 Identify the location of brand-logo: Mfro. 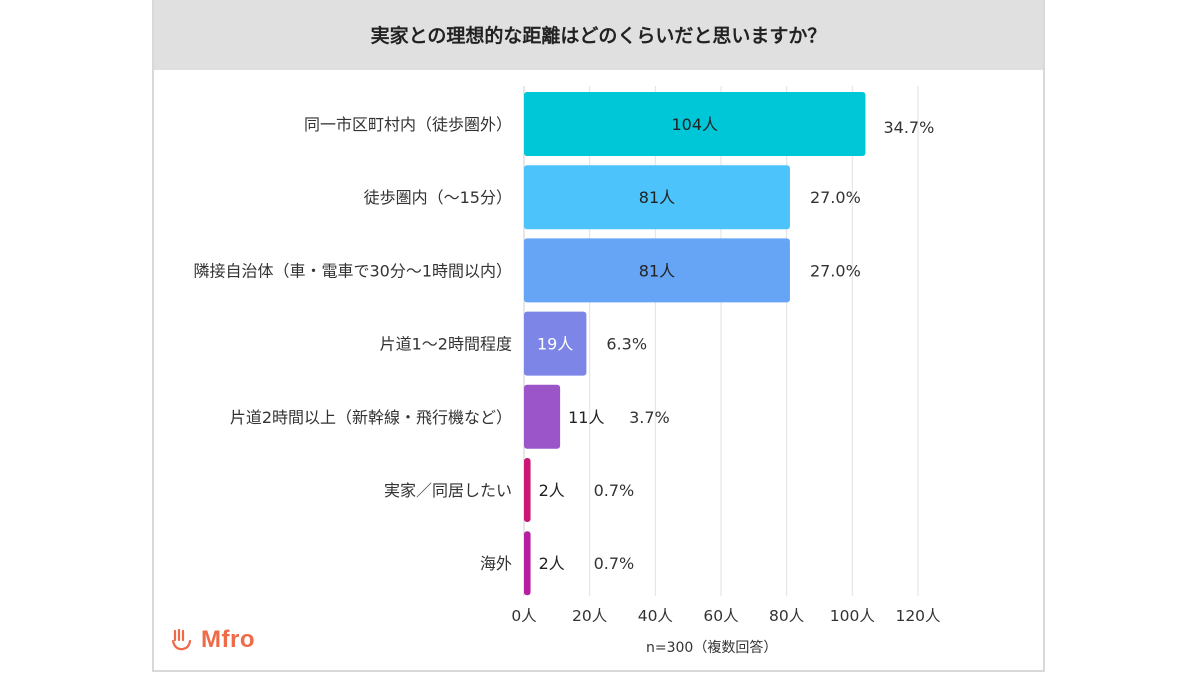
(213, 640).